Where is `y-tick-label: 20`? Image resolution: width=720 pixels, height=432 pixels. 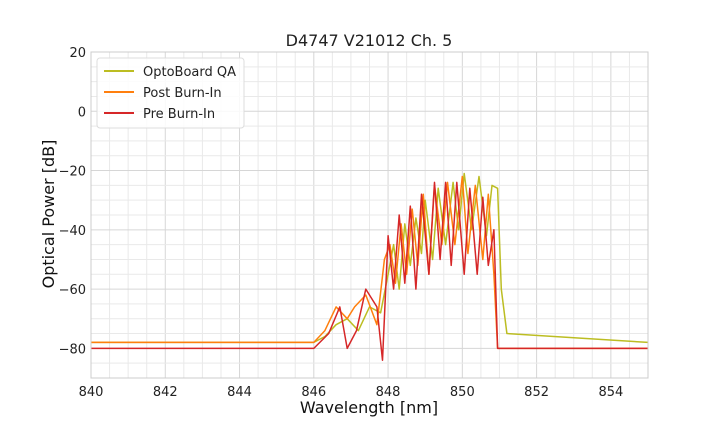
y-tick-label: 20 is located at coordinates (77, 53).